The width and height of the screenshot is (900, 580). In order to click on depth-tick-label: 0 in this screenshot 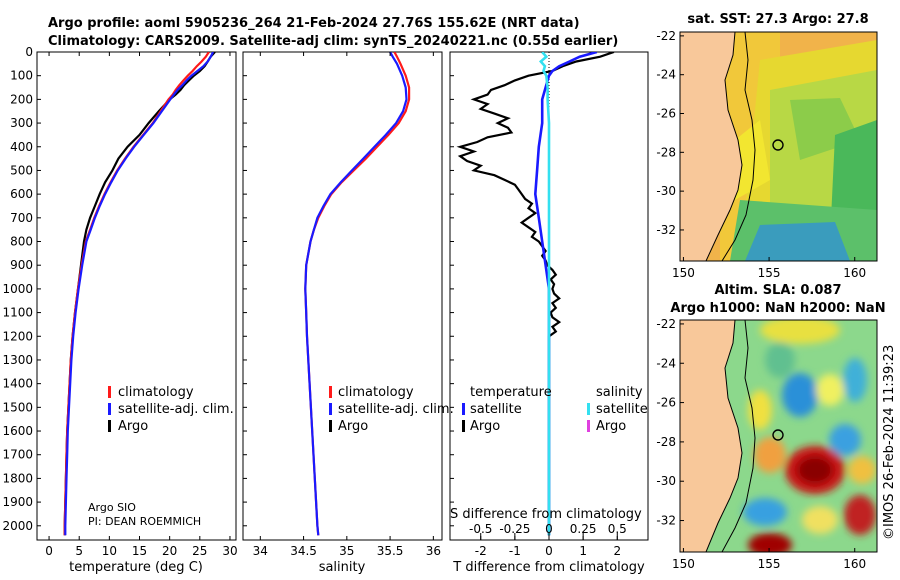, I will do `click(29, 52)`.